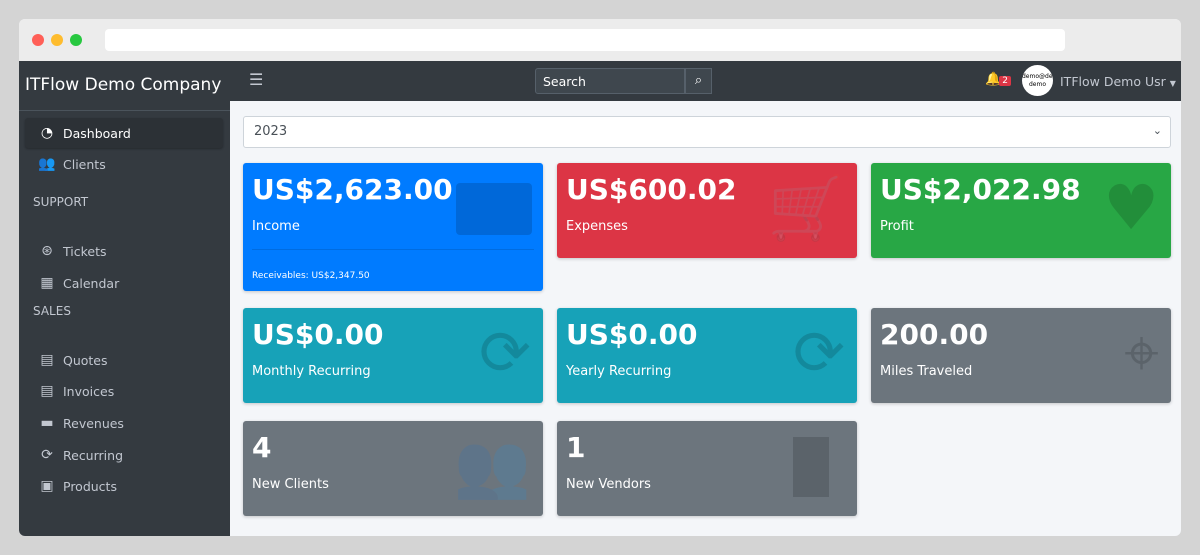 The image size is (1200, 555). What do you see at coordinates (1005, 81) in the screenshot?
I see `notification-badge: 2` at bounding box center [1005, 81].